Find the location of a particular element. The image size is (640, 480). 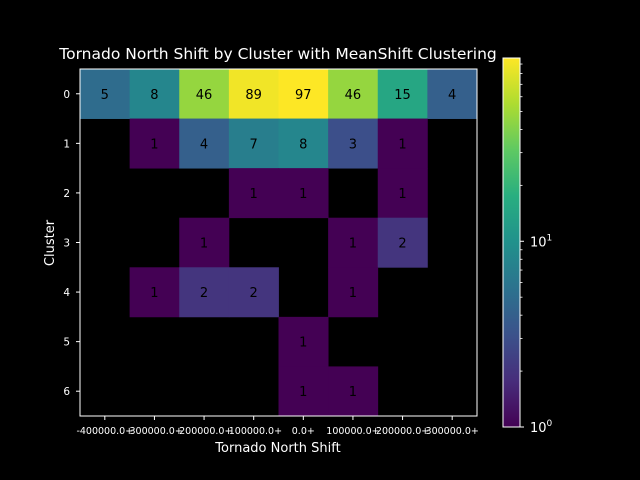

y-tick-label: 6 is located at coordinates (66, 392).